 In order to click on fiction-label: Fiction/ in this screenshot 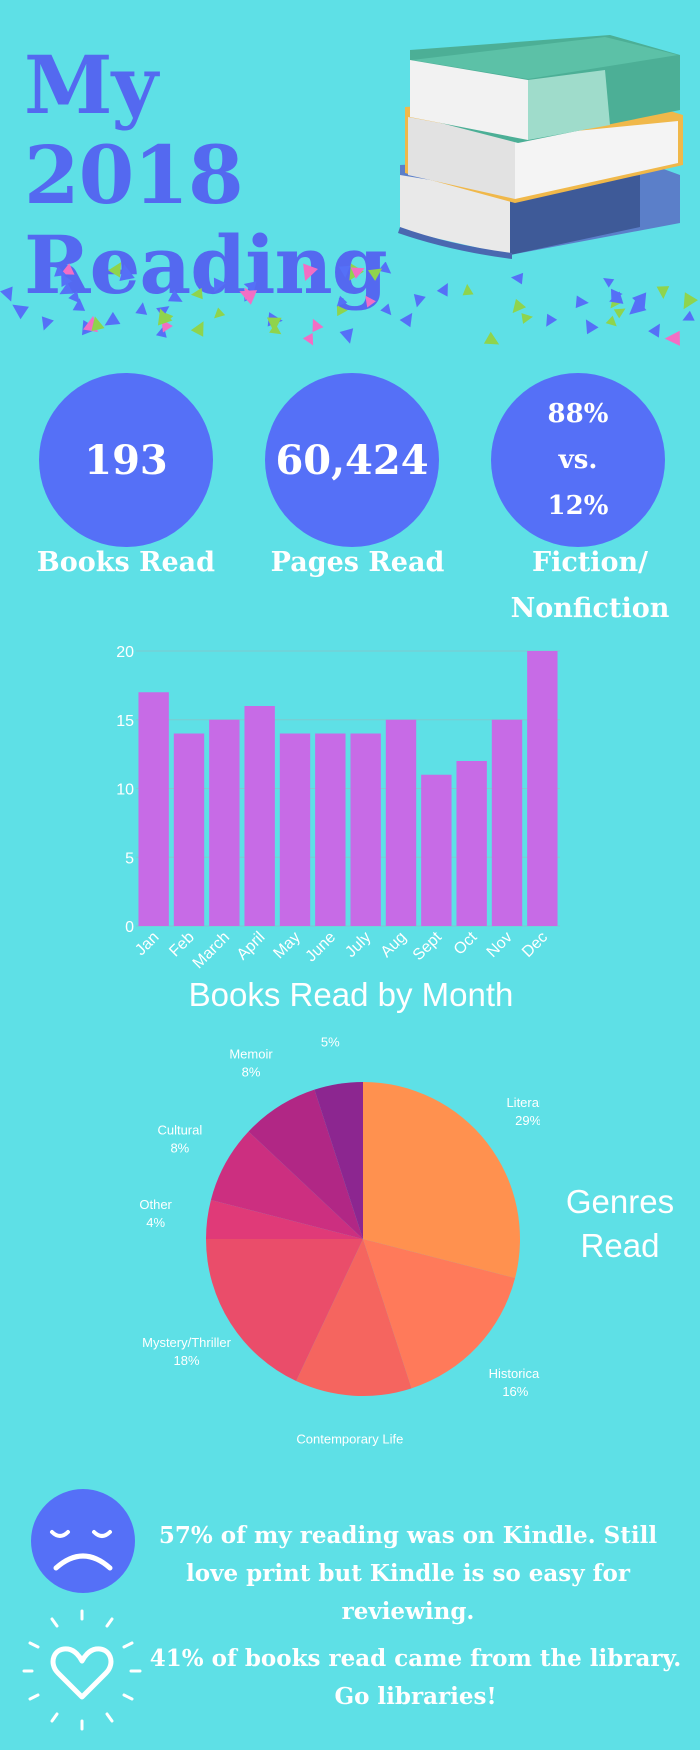, I will do `click(590, 562)`.